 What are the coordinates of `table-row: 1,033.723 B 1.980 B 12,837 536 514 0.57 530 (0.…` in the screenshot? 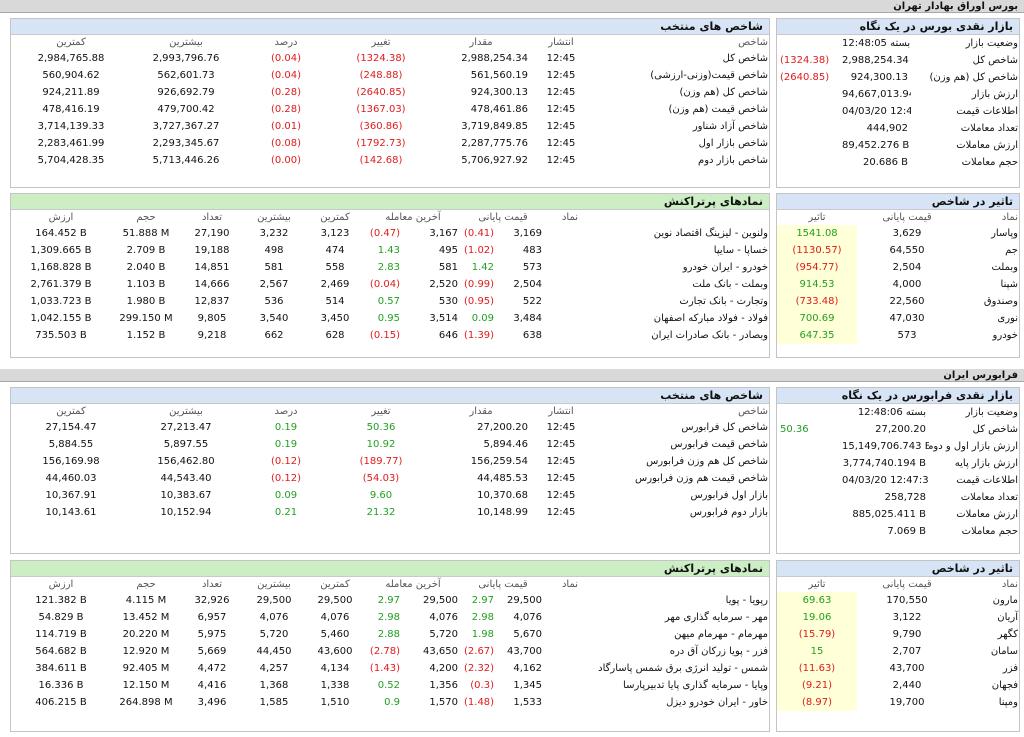 It's located at (391, 301).